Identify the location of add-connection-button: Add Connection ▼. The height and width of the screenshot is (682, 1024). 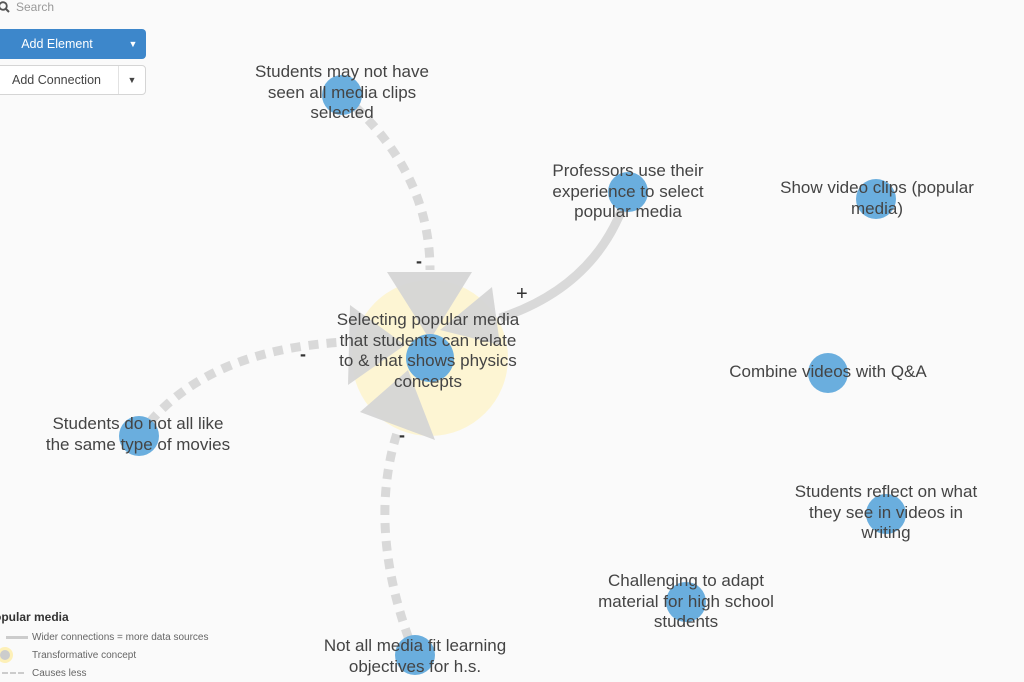
(73, 80).